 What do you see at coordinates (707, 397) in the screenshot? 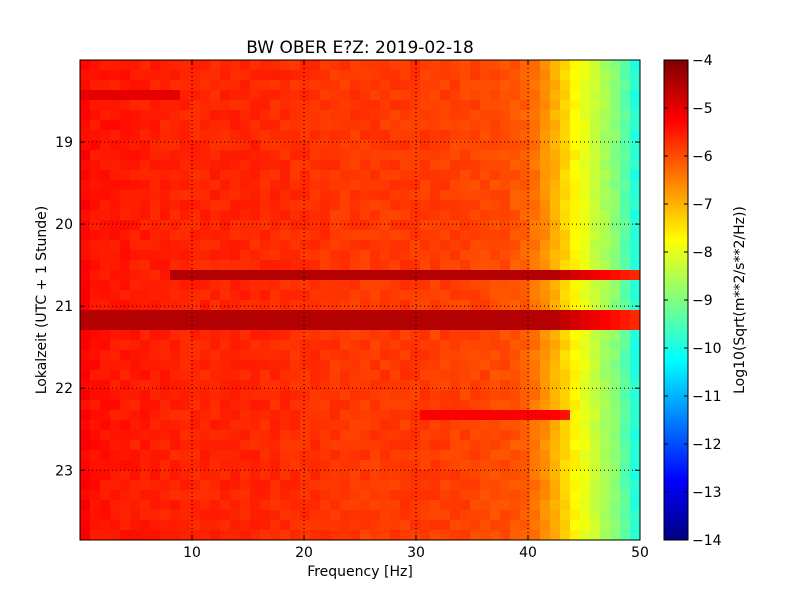
I see `colorbar-tick-label: −11` at bounding box center [707, 397].